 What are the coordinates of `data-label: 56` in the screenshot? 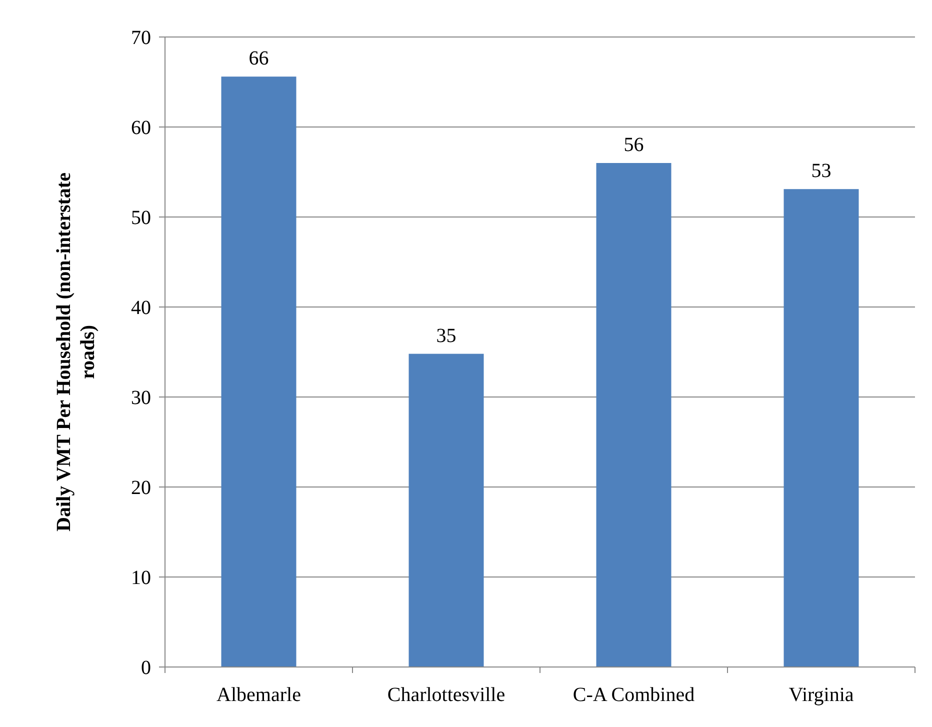 It's located at (634, 145).